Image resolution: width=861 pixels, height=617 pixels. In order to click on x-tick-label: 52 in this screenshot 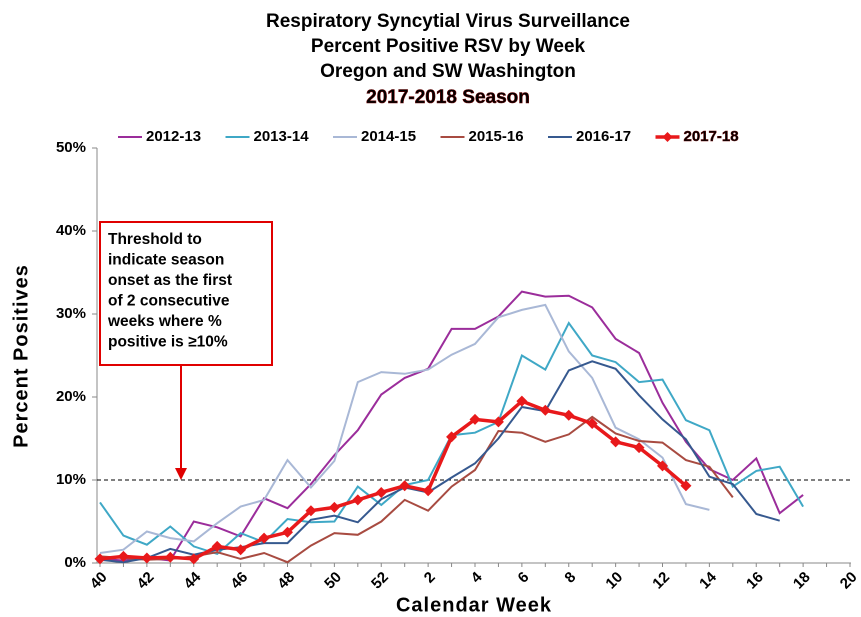, I will do `click(380, 581)`.